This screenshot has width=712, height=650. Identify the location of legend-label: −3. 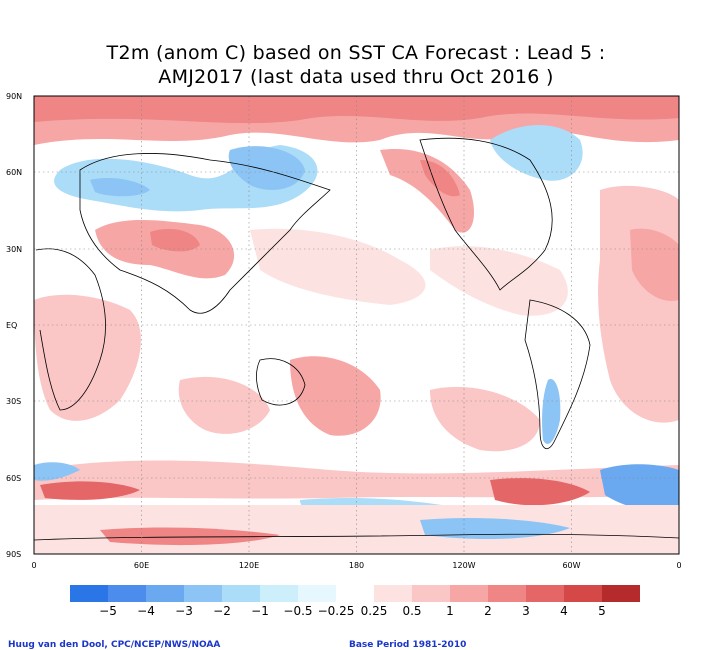
(184, 611).